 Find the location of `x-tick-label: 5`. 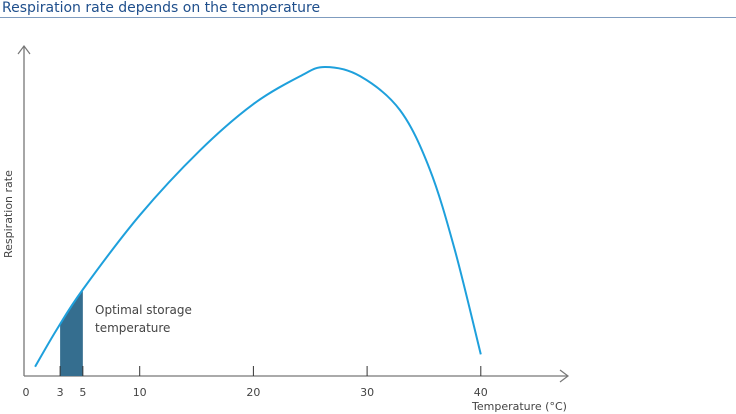

x-tick-label: 5 is located at coordinates (82, 392).